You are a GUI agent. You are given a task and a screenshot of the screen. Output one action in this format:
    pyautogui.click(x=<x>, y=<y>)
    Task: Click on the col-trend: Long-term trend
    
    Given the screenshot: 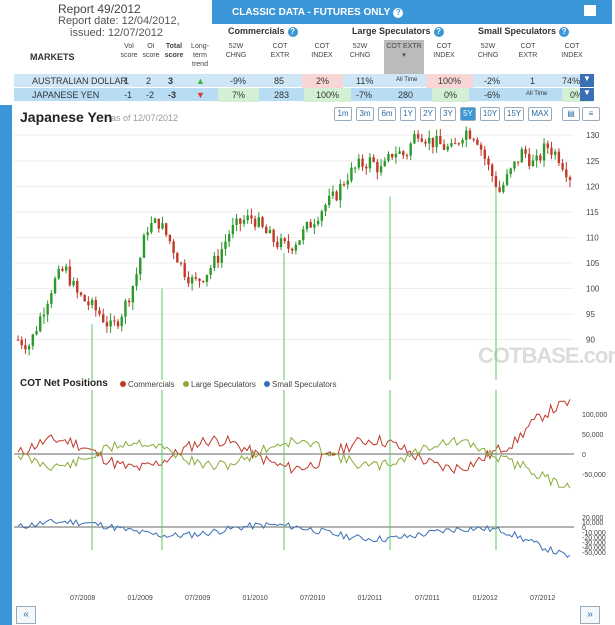 What is the action you would take?
    pyautogui.click(x=200, y=55)
    